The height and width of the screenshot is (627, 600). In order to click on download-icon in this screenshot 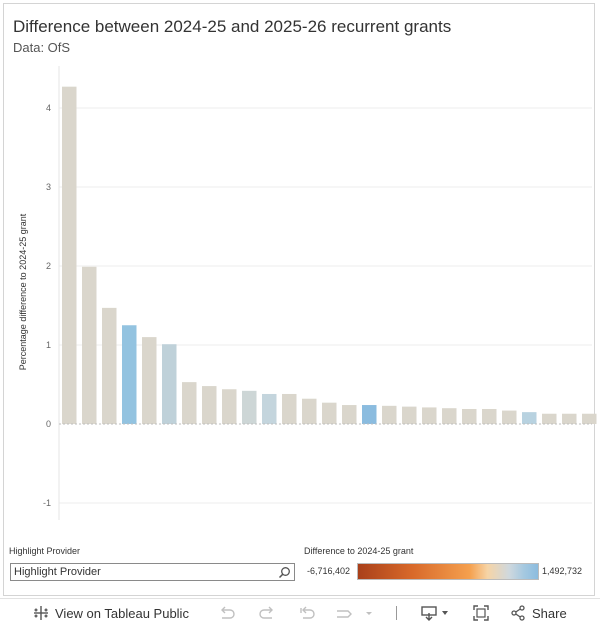, I will do `click(434, 613)`.